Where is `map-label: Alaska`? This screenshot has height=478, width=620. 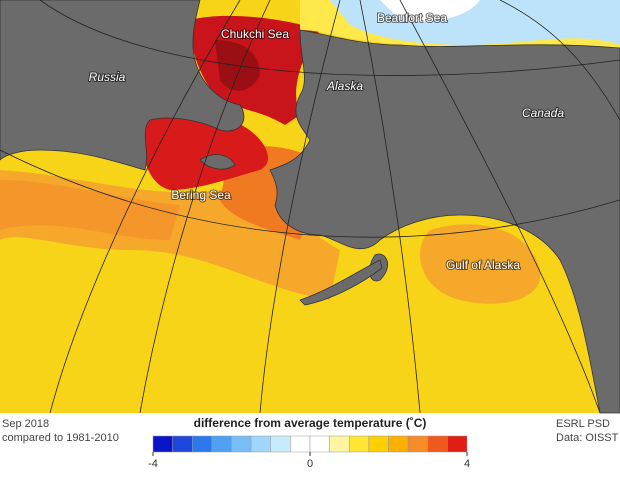
map-label: Alaska is located at coordinates (344, 86).